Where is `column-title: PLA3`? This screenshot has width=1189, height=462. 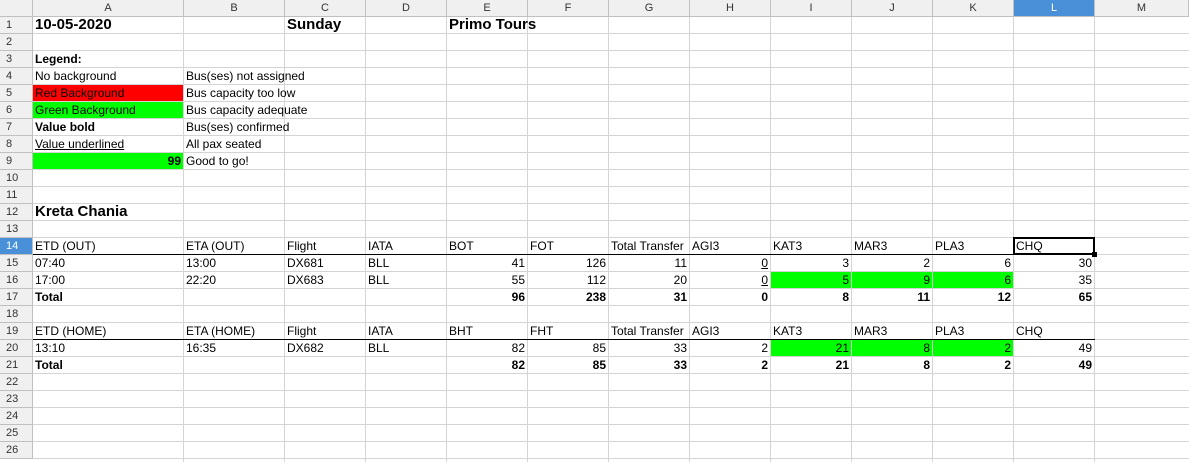
column-title: PLA3 is located at coordinates (950, 331).